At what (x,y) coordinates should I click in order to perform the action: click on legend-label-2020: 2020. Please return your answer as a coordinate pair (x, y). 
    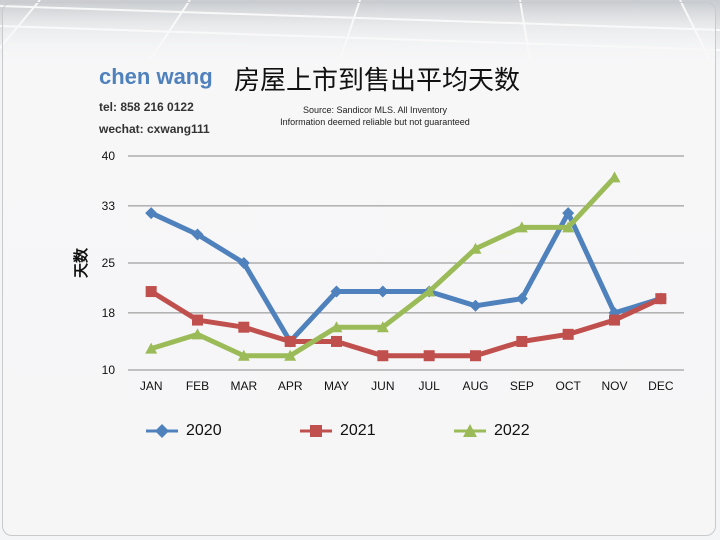
    Looking at the image, I should click on (204, 430).